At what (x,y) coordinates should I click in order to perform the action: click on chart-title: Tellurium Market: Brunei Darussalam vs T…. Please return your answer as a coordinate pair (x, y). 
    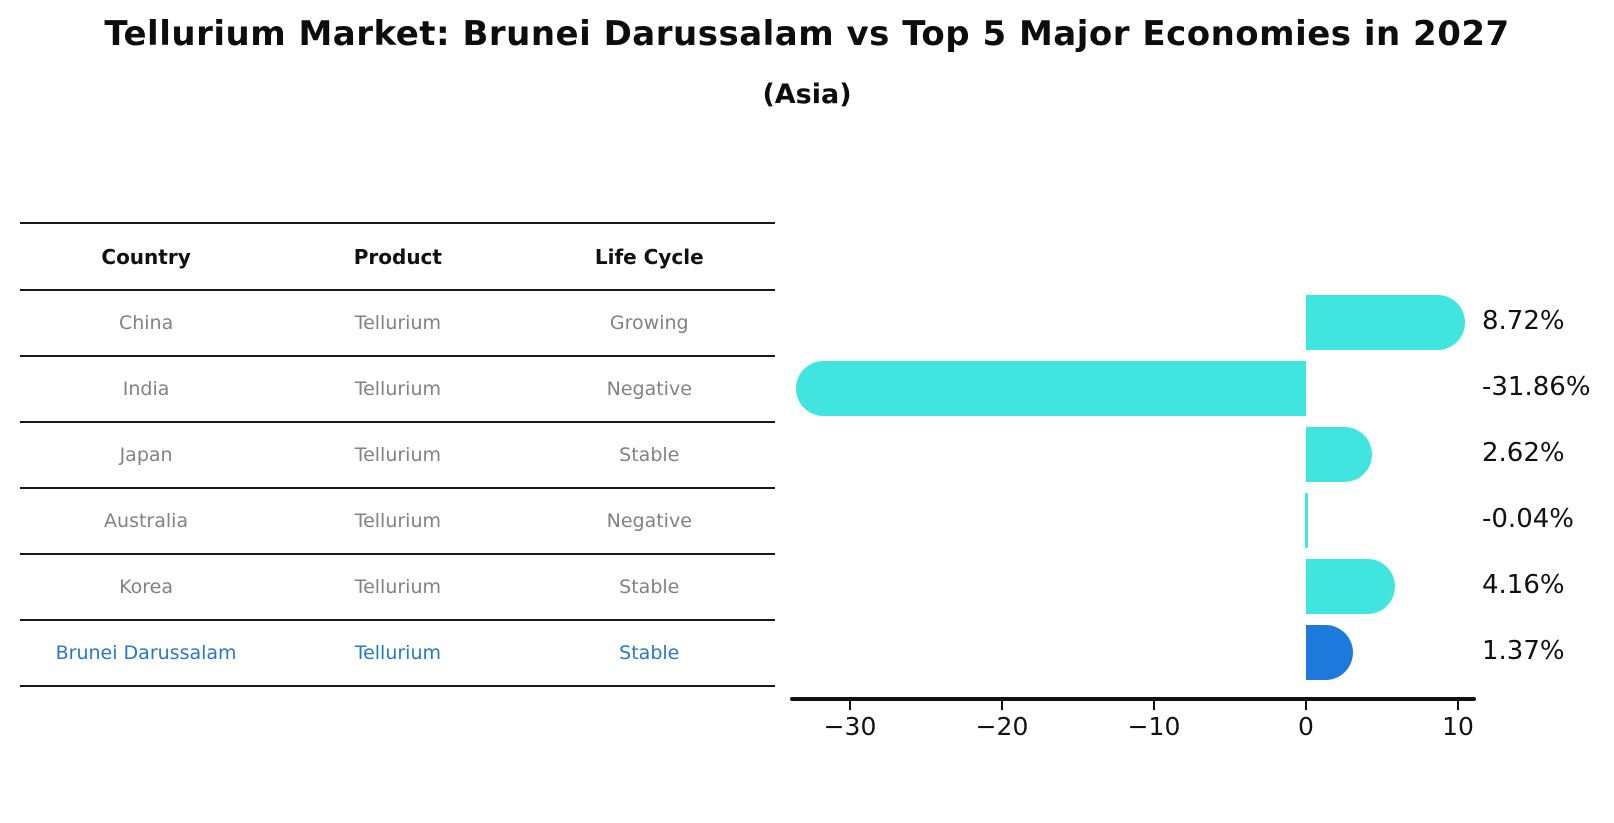
    Looking at the image, I should click on (807, 34).